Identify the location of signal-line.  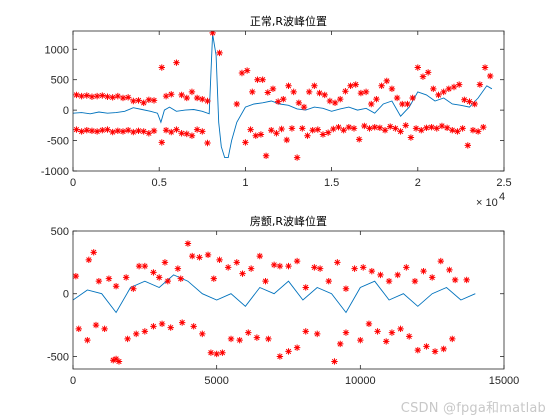
(274, 294).